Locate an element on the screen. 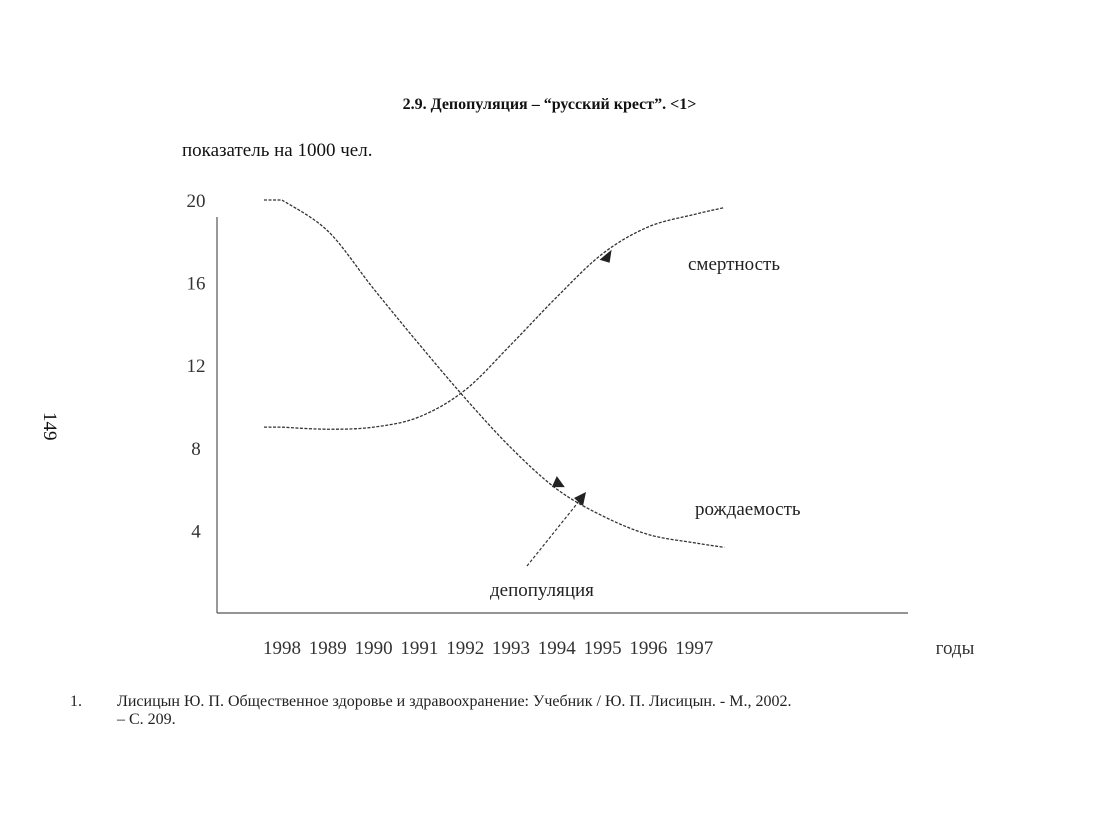 The height and width of the screenshot is (825, 1099). series-labels: смертность рождаемость is located at coordinates (676, 384).